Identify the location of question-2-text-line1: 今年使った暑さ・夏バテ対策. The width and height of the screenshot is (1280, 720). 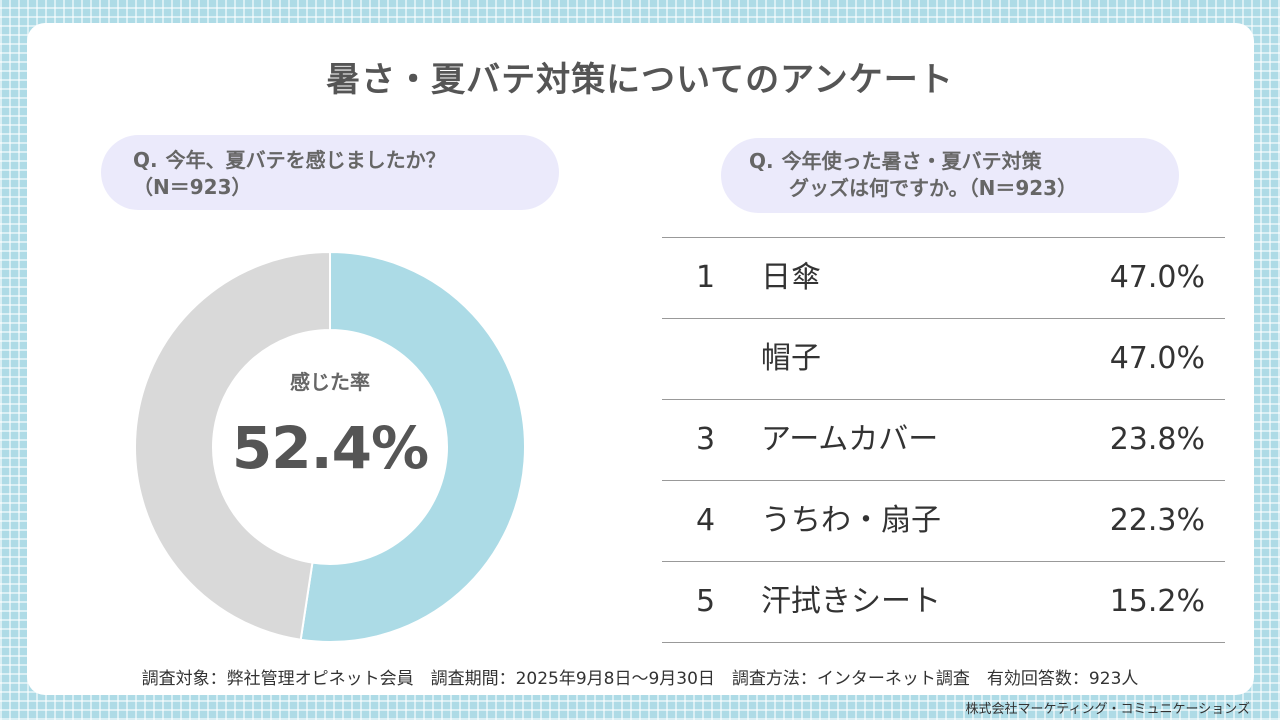
(911, 161).